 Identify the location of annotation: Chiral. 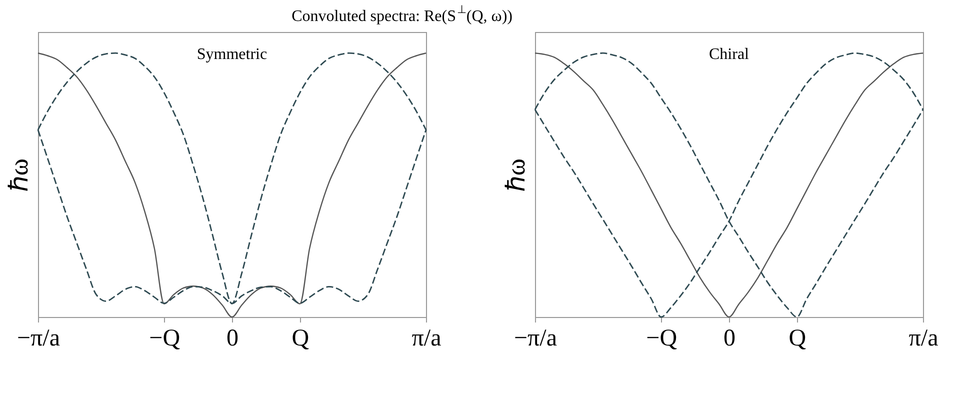
(729, 54).